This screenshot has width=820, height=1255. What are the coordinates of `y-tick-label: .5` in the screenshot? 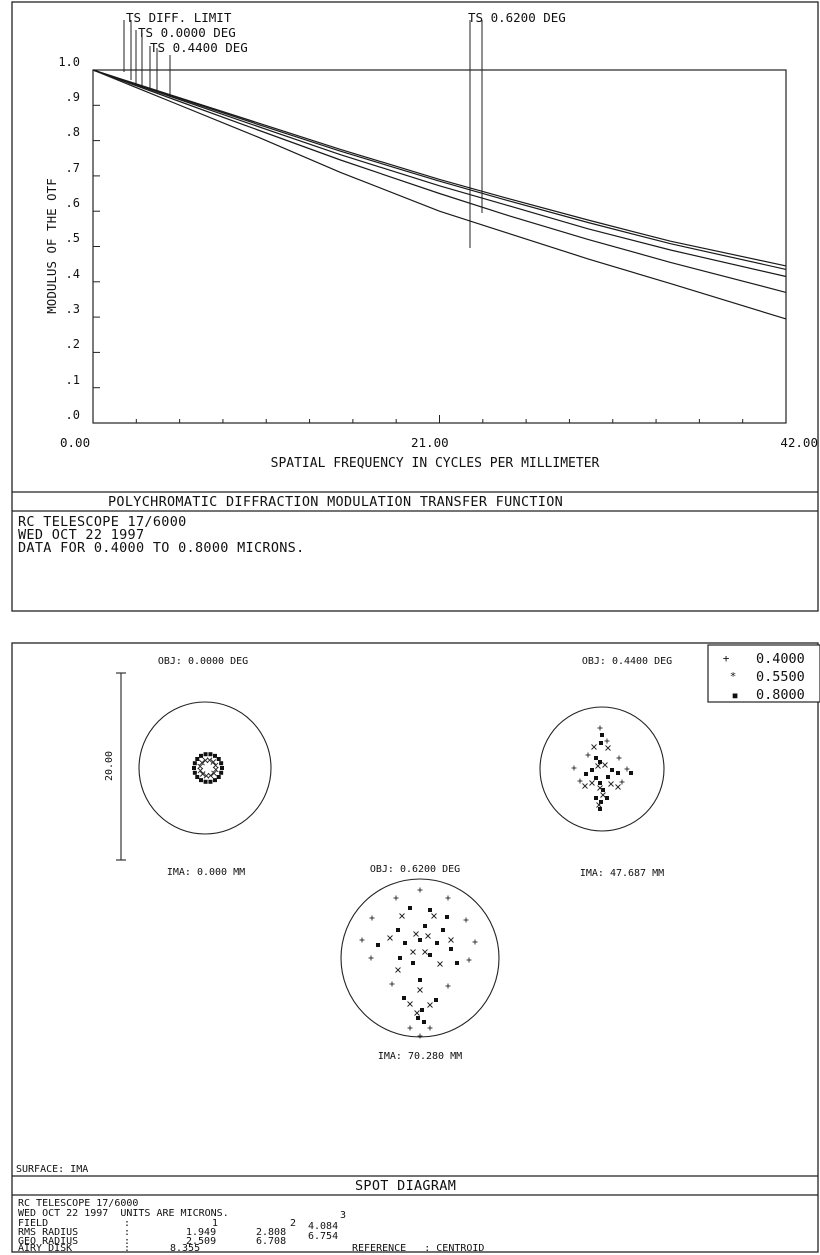 It's located at (73, 238).